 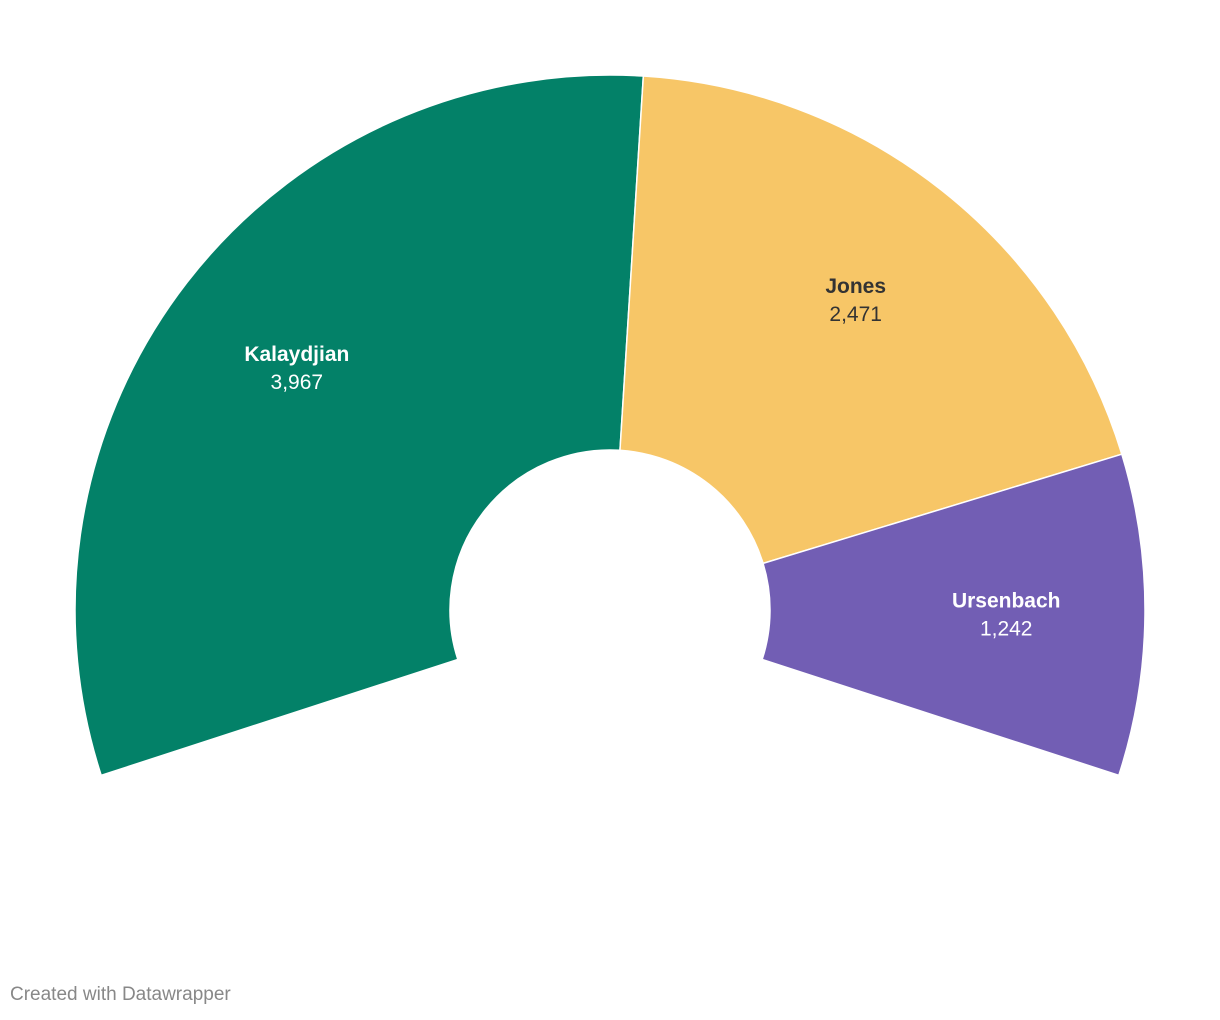 I want to click on slice-value-kalaydjian: 3,967, so click(x=297, y=382).